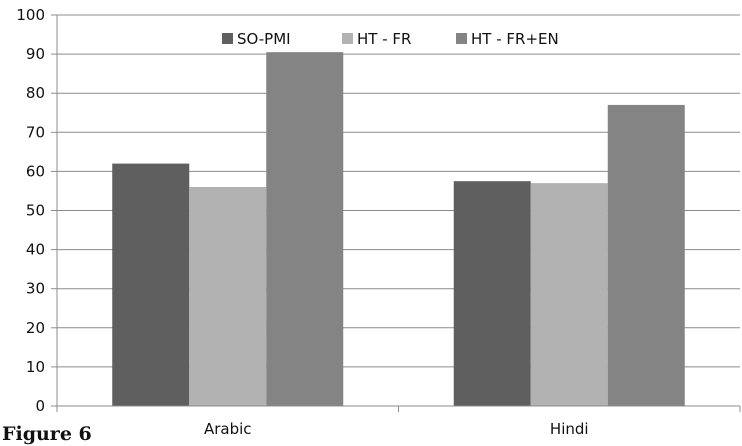 Image resolution: width=742 pixels, height=446 pixels. I want to click on y-tick-label: 0, so click(40, 406).